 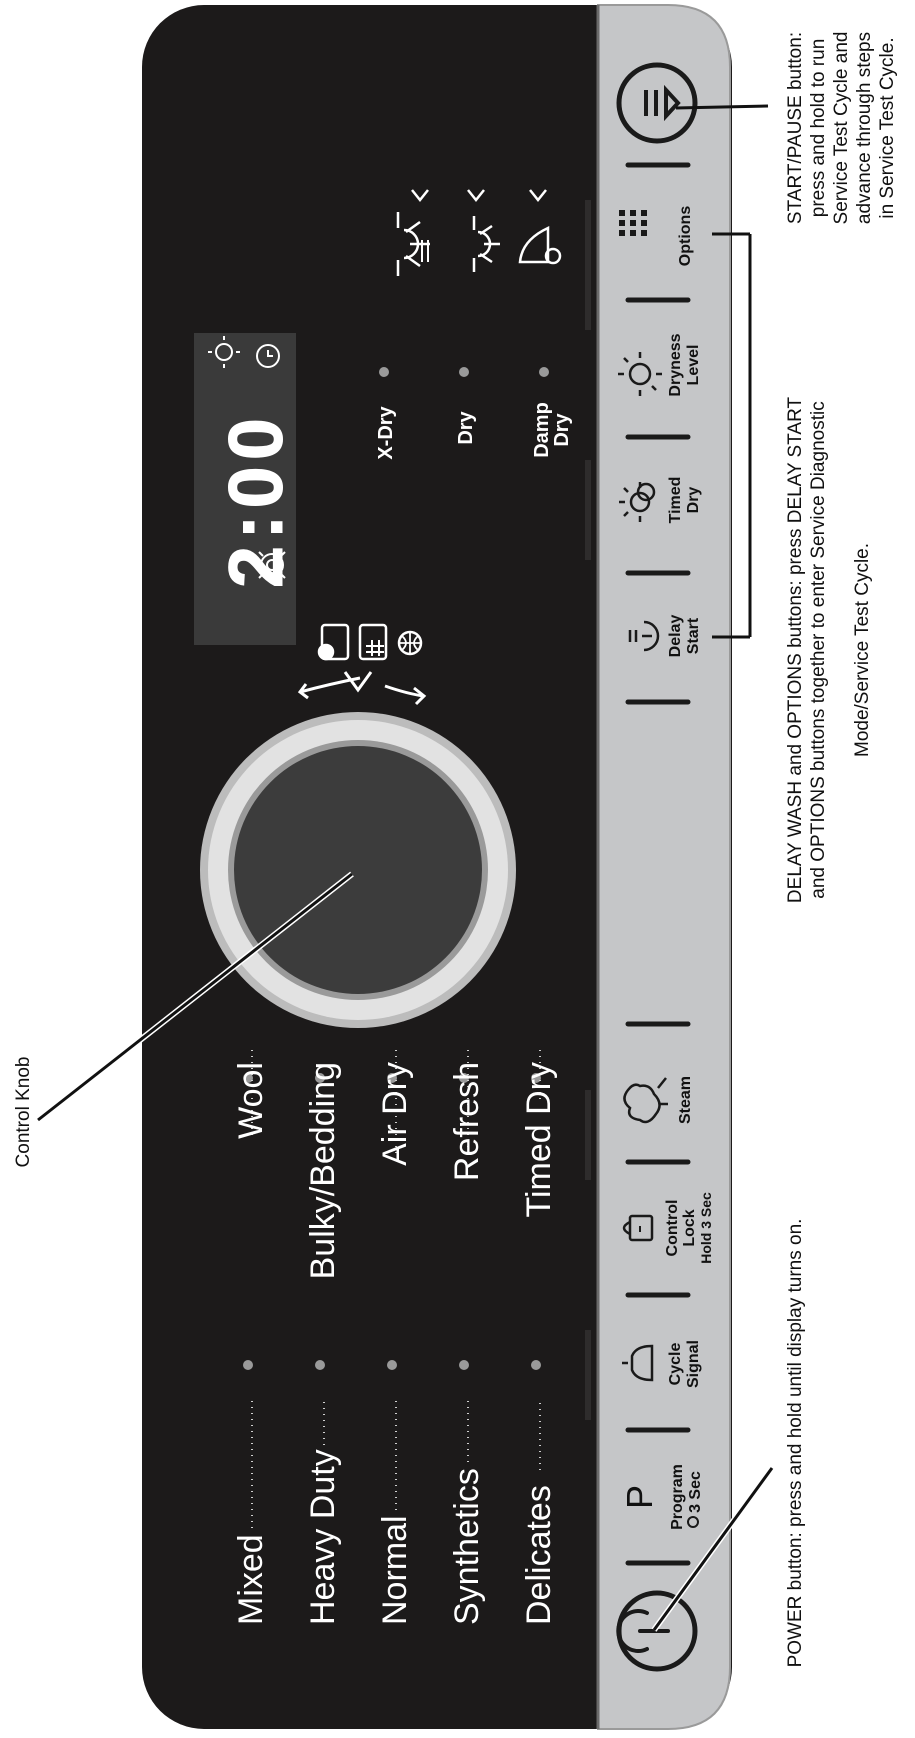 I want to click on start-pause-button, so click(x=657, y=103).